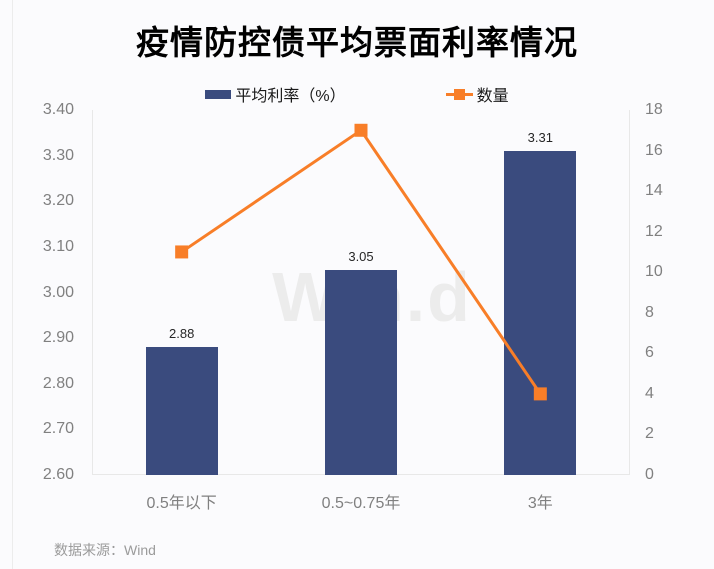  I want to click on left-axis-tick: 3.00, so click(58, 292).